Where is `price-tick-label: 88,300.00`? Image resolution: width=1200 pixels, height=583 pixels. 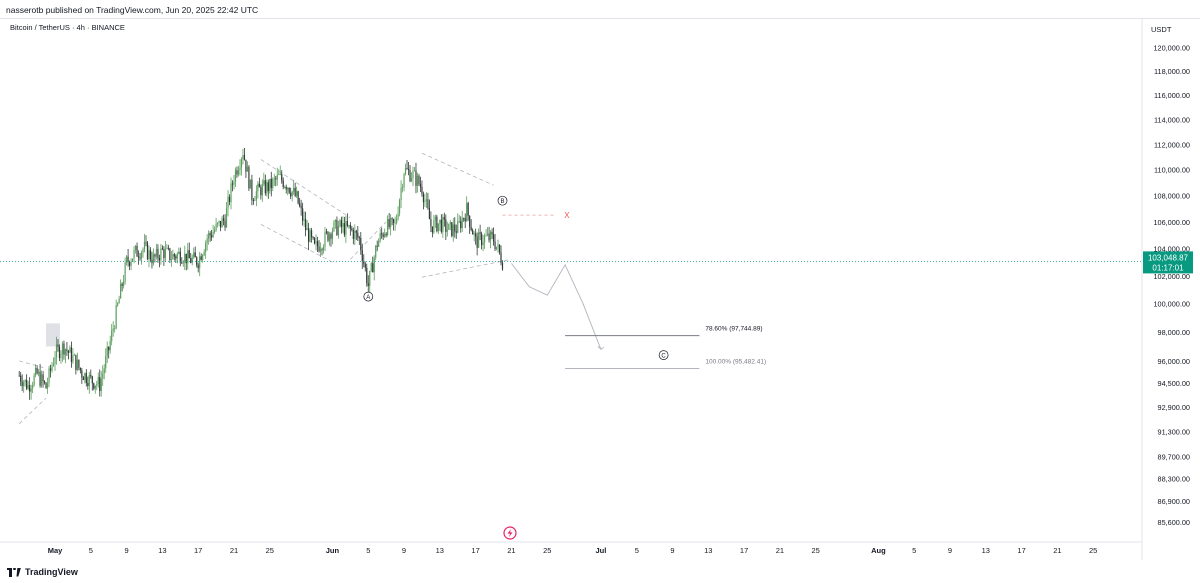 price-tick-label: 88,300.00 is located at coordinates (1174, 478).